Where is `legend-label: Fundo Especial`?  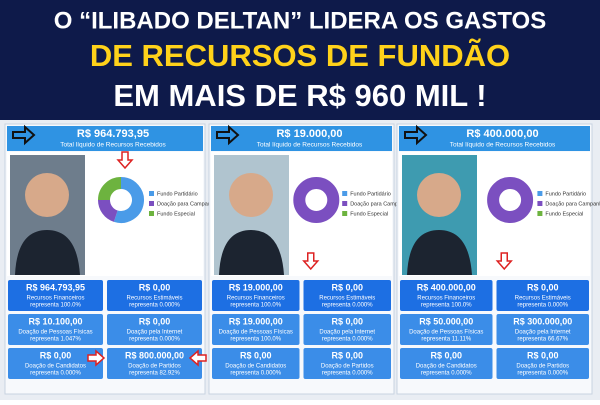
legend-label: Fundo Especial is located at coordinates (564, 214).